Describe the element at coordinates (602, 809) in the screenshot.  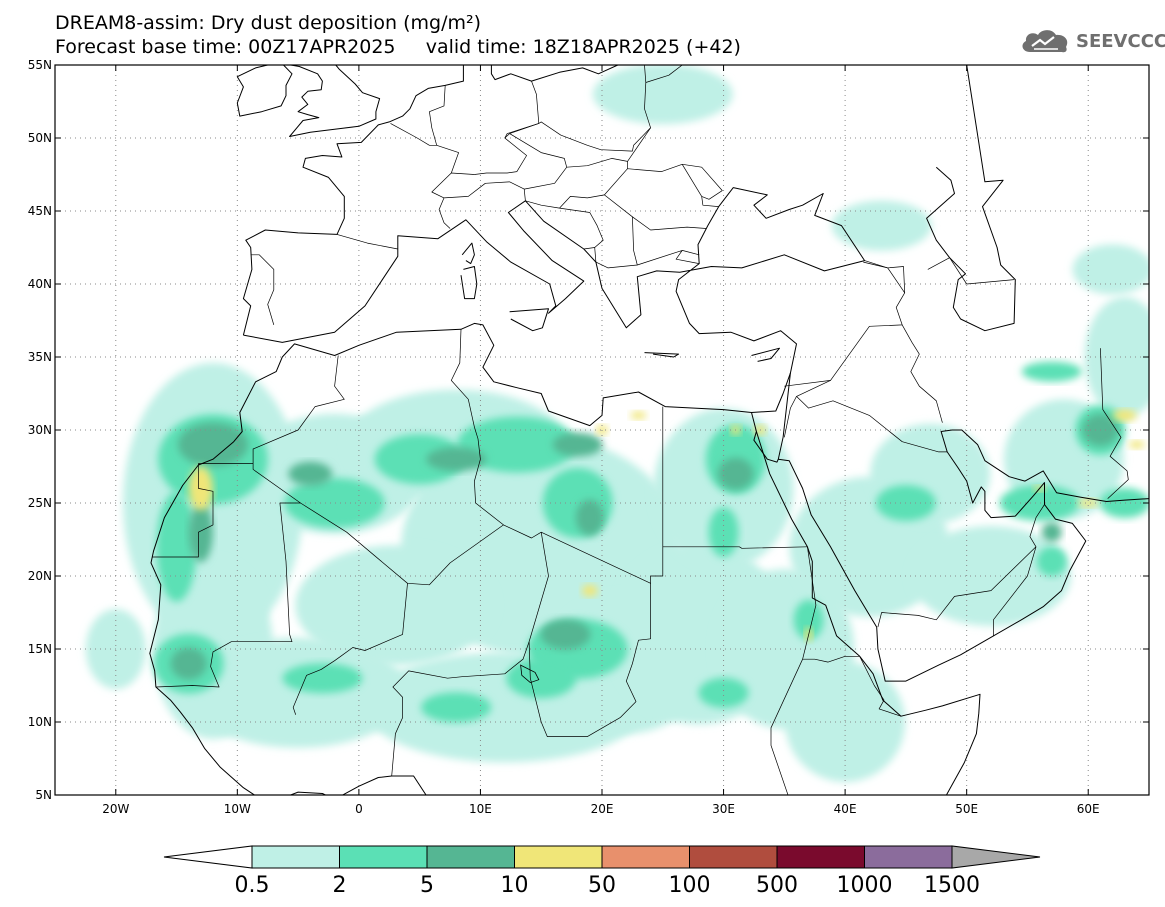
I see `lon-tick-label: 20E` at that location.